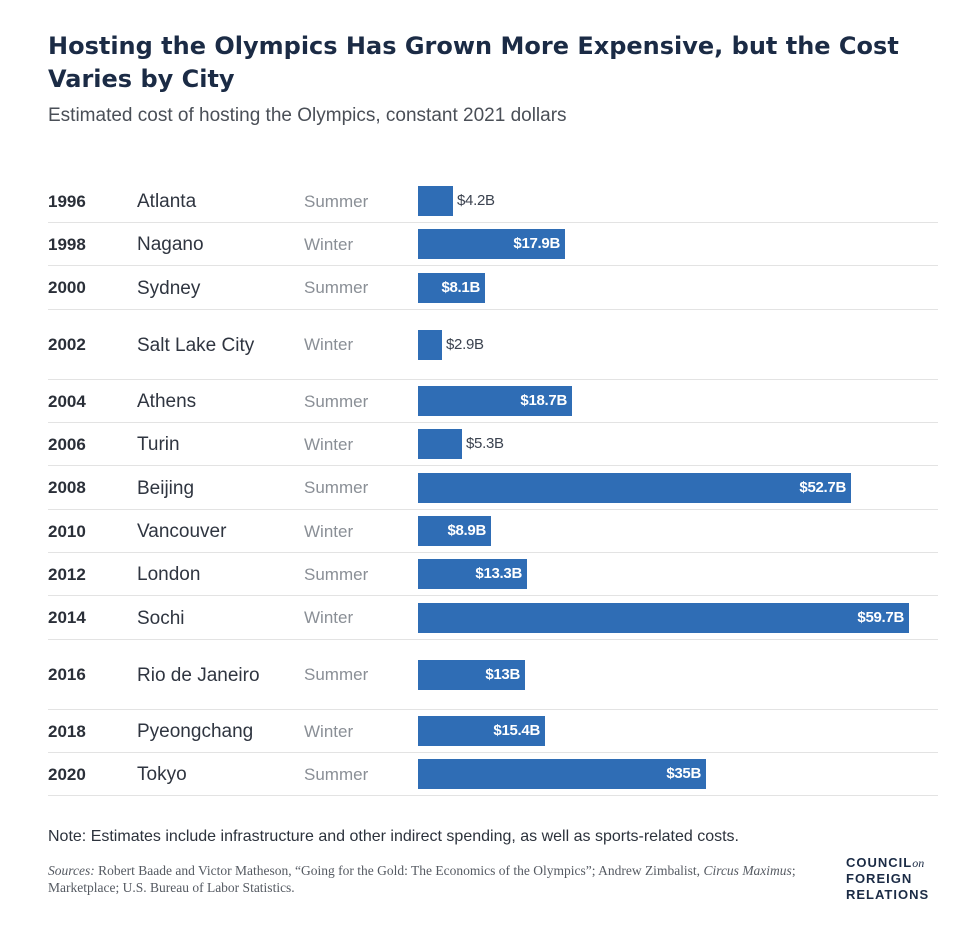  Describe the element at coordinates (502, 674) in the screenshot. I see `data-label: $13B` at that location.